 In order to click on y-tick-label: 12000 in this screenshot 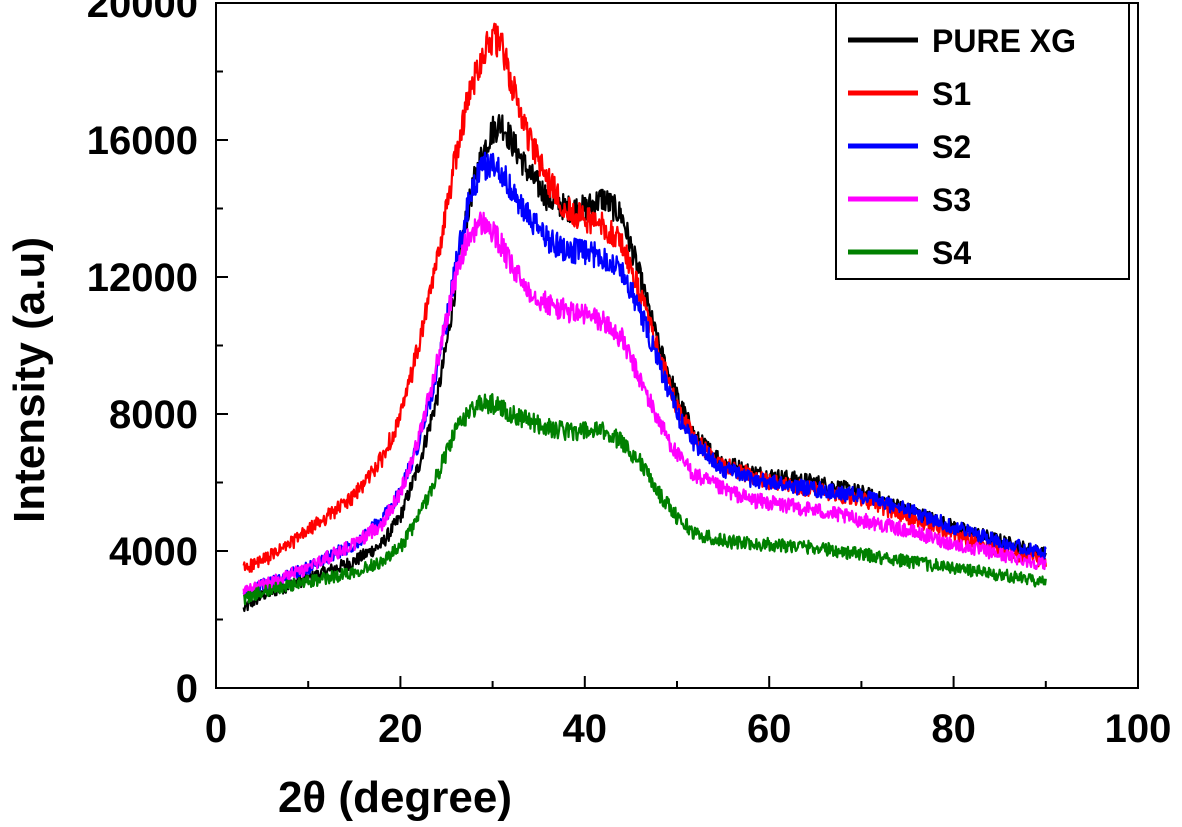, I will do `click(142, 278)`.